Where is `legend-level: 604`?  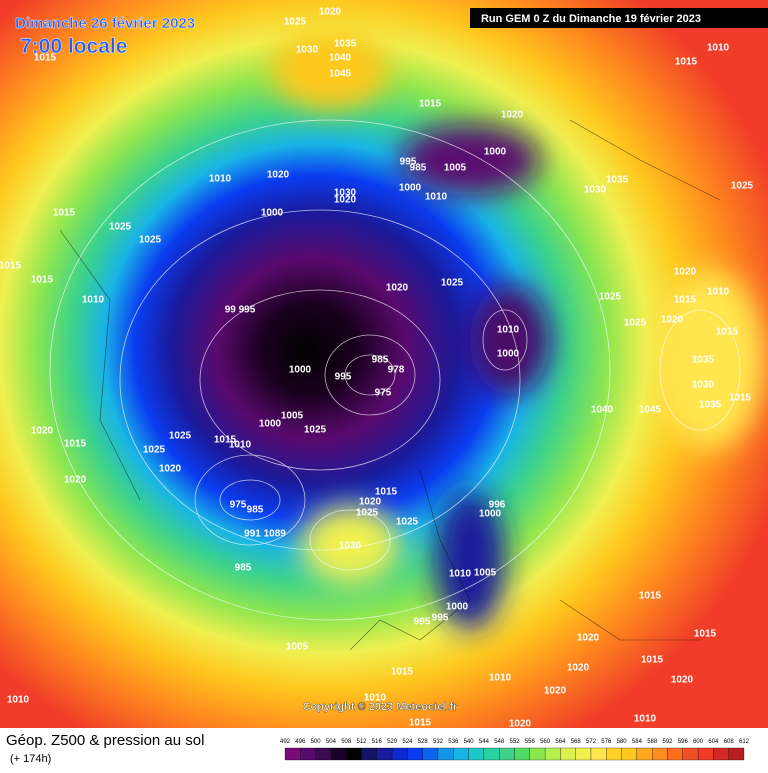 legend-level: 604 is located at coordinates (713, 742).